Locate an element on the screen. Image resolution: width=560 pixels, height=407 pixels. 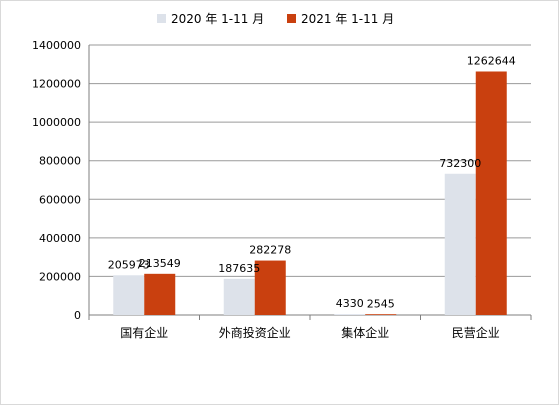
y-tick-label: 400000 is located at coordinates (60, 238).